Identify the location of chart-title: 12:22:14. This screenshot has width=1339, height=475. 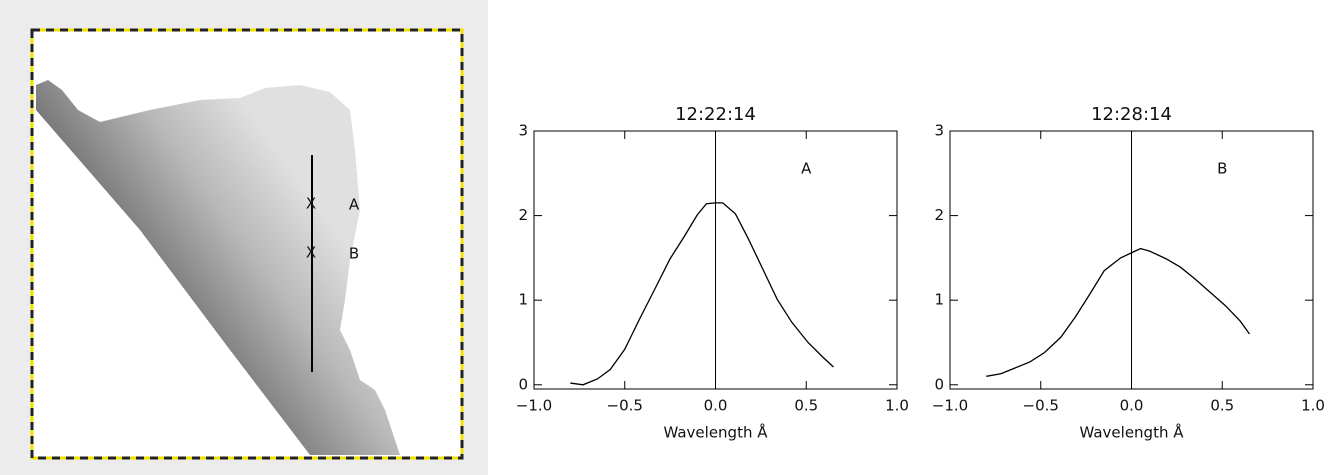
(715, 114).